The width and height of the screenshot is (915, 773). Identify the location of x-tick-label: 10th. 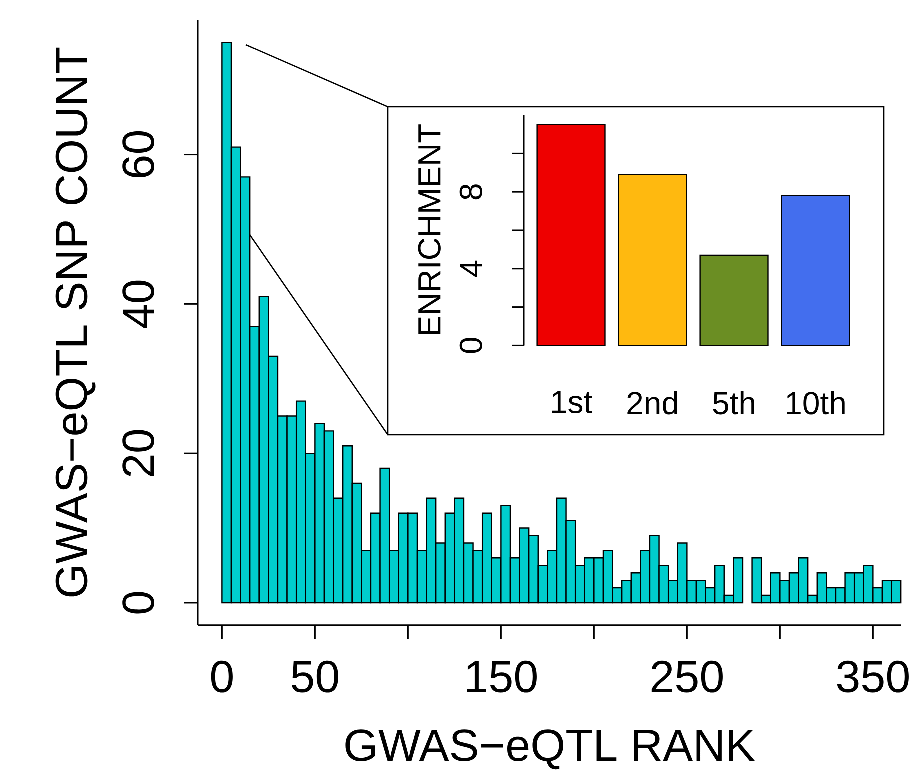
(816, 403).